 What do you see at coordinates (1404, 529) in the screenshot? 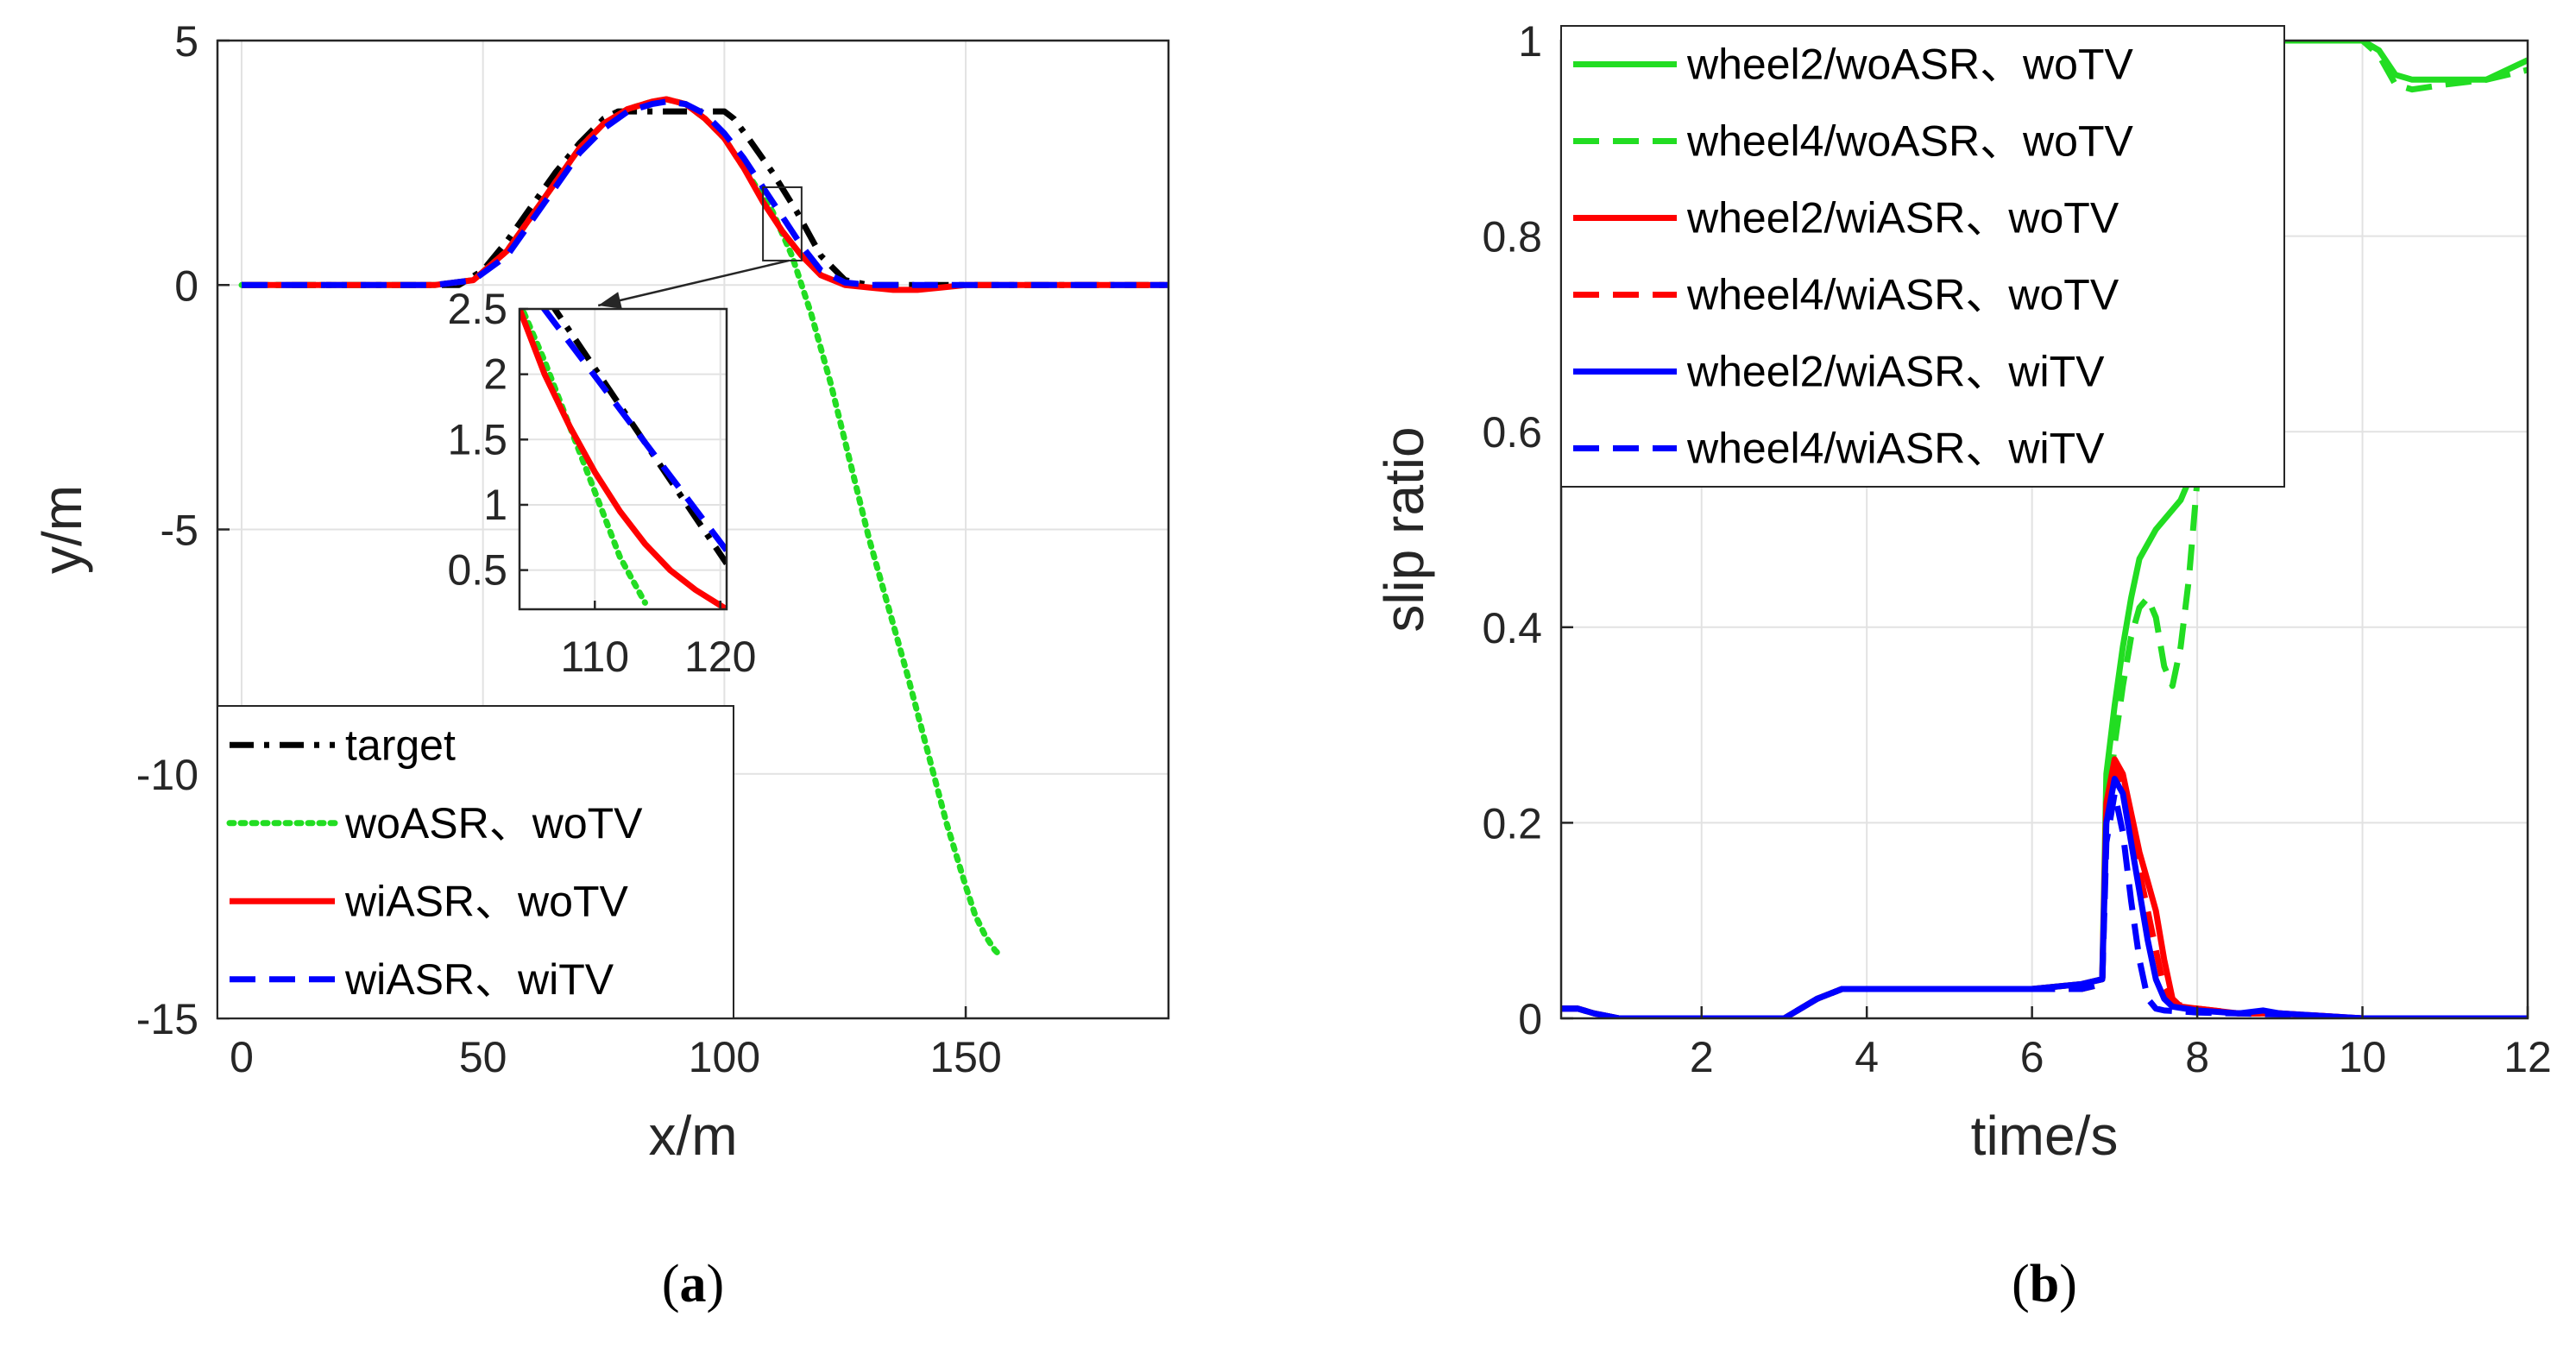
I see `y-axis-label: slip ratio` at bounding box center [1404, 529].